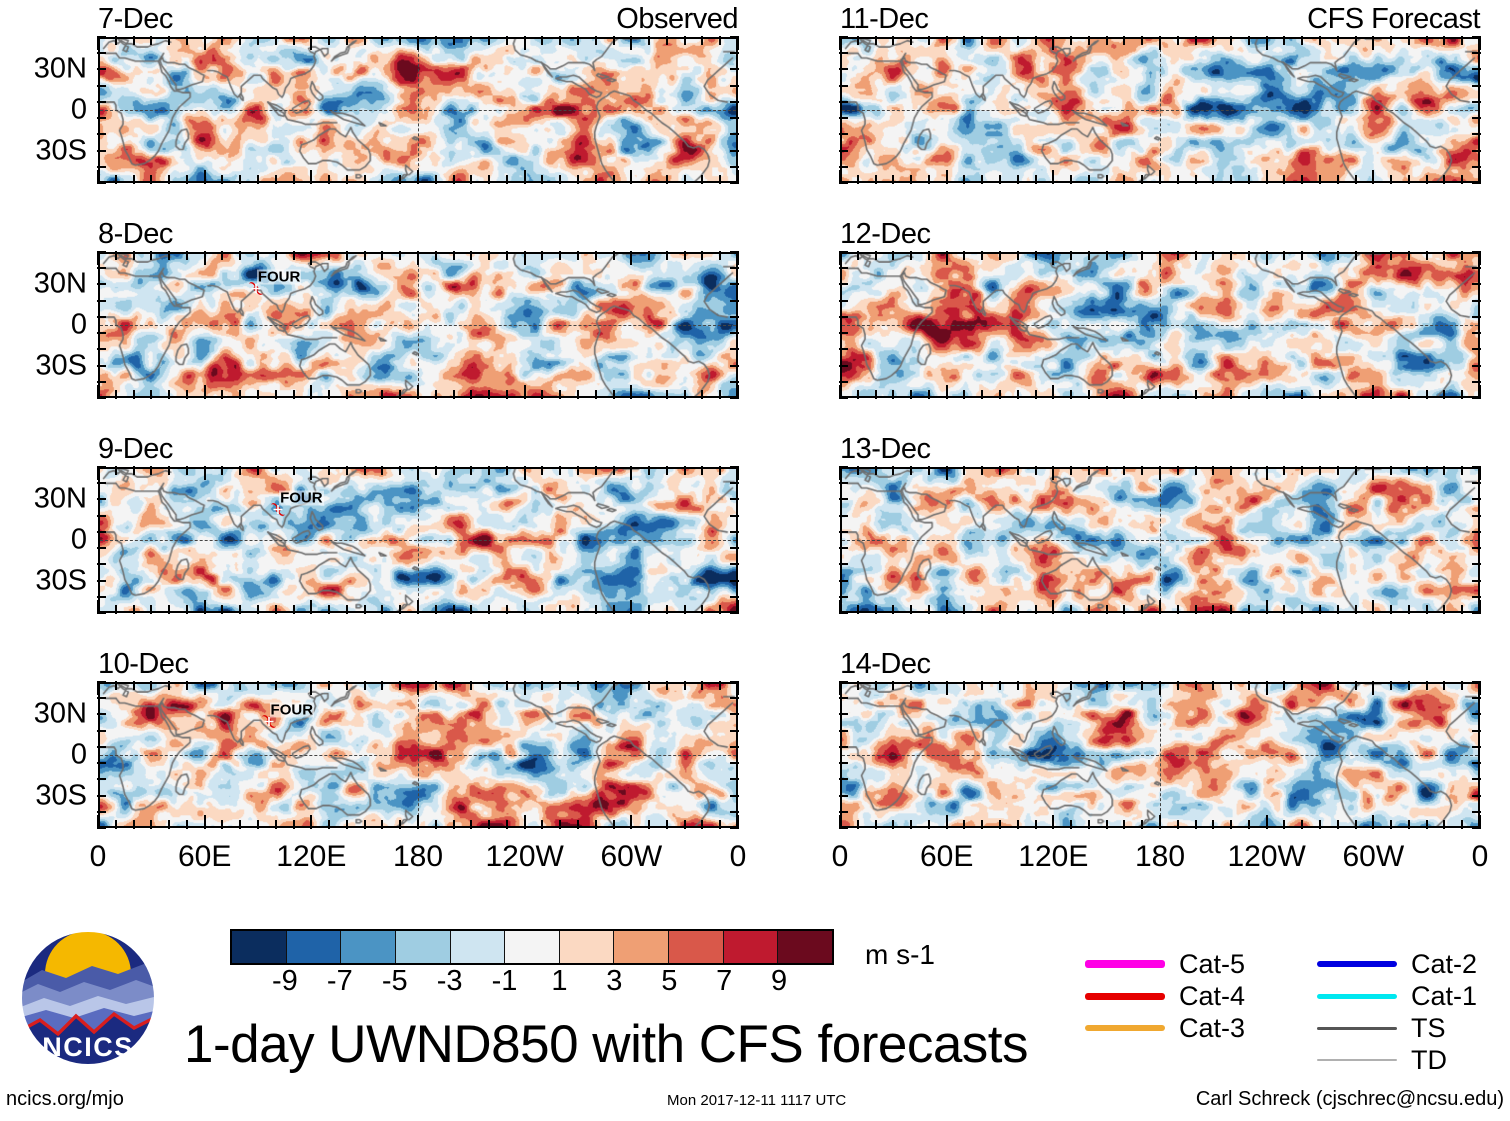 Image resolution: width=1510 pixels, height=1121 pixels. What do you see at coordinates (65, 1099) in the screenshot?
I see `footer-website: ncics.org/mjo` at bounding box center [65, 1099].